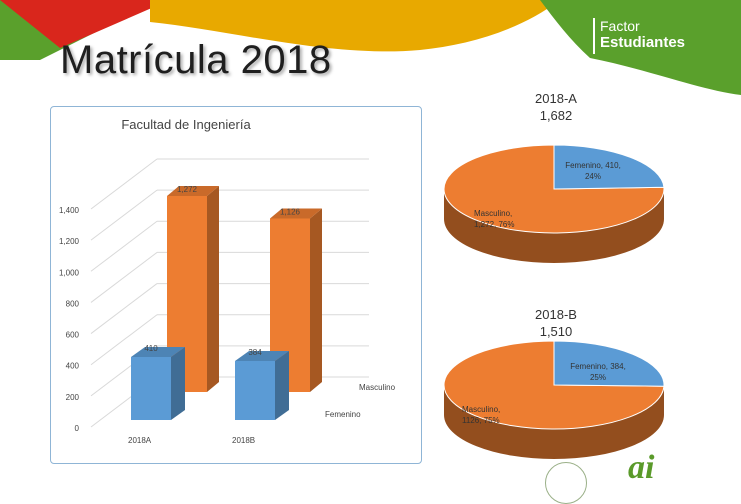  Describe the element at coordinates (494, 224) in the screenshot. I see `pie-label-masculino-value: 1,272, 76%` at that location.